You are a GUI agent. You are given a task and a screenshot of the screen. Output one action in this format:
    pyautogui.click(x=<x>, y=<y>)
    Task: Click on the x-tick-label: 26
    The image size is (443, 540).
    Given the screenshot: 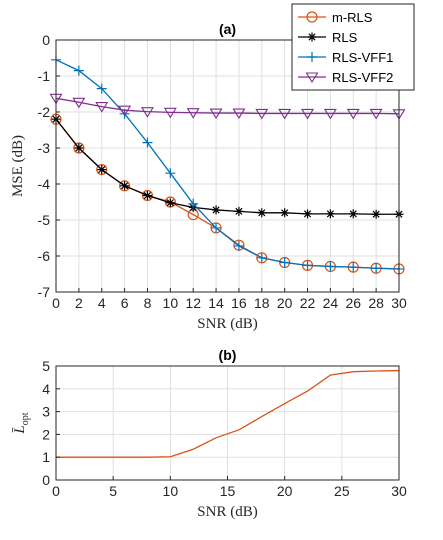 What is the action you would take?
    pyautogui.click(x=353, y=303)
    